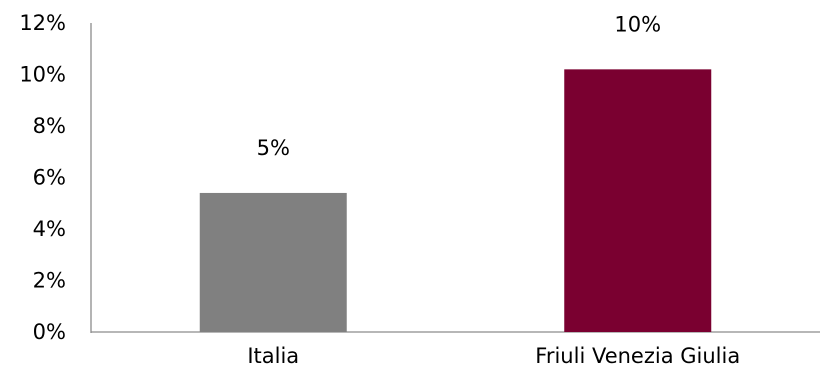  What do you see at coordinates (49, 178) in the screenshot?
I see `y-tick-label: 6%` at bounding box center [49, 178].